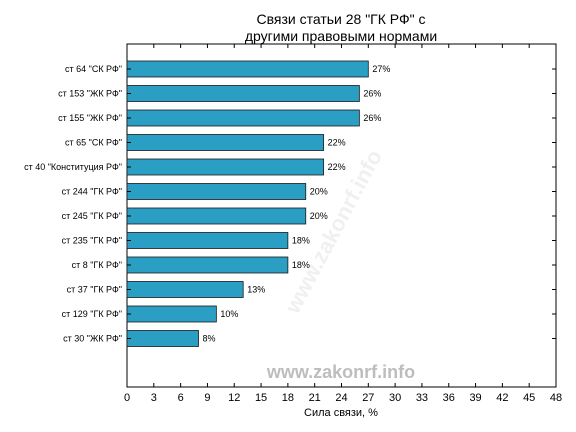 The width and height of the screenshot is (576, 432). I want to click on bar-value-label: 8%, so click(209, 339).